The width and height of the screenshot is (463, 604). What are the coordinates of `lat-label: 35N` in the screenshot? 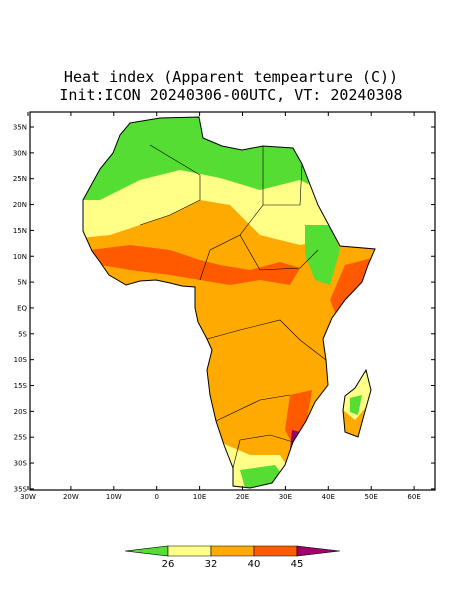 It's located at (20, 128).